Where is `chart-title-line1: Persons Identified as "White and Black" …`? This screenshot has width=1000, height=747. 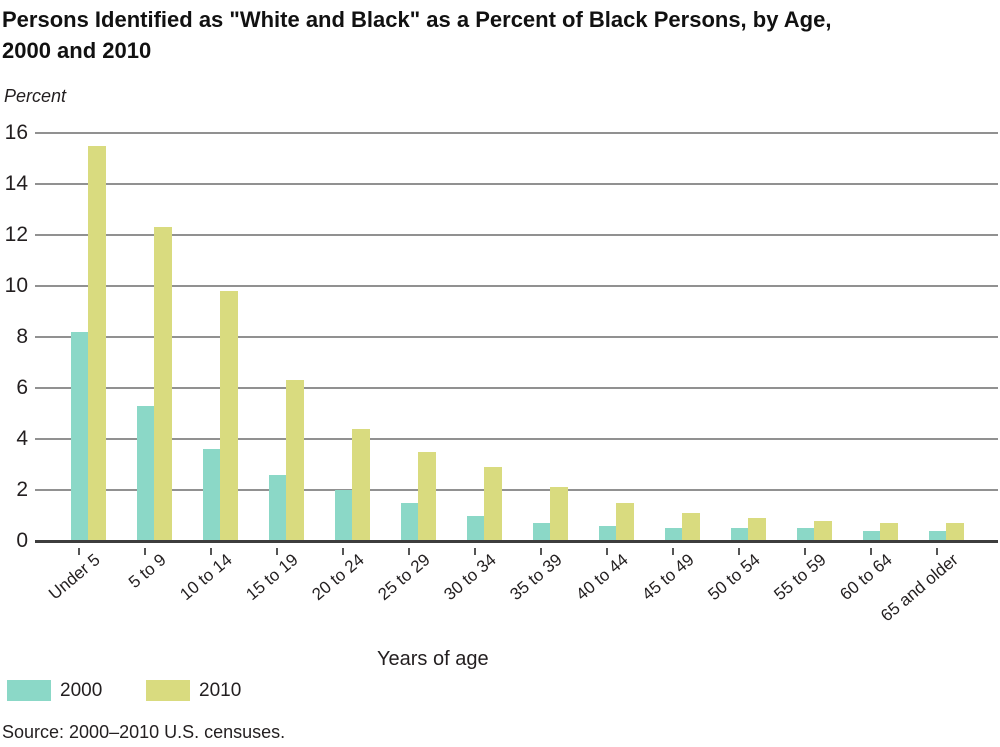 chart-title-line1: Persons Identified as "White and Black" … is located at coordinates (417, 19).